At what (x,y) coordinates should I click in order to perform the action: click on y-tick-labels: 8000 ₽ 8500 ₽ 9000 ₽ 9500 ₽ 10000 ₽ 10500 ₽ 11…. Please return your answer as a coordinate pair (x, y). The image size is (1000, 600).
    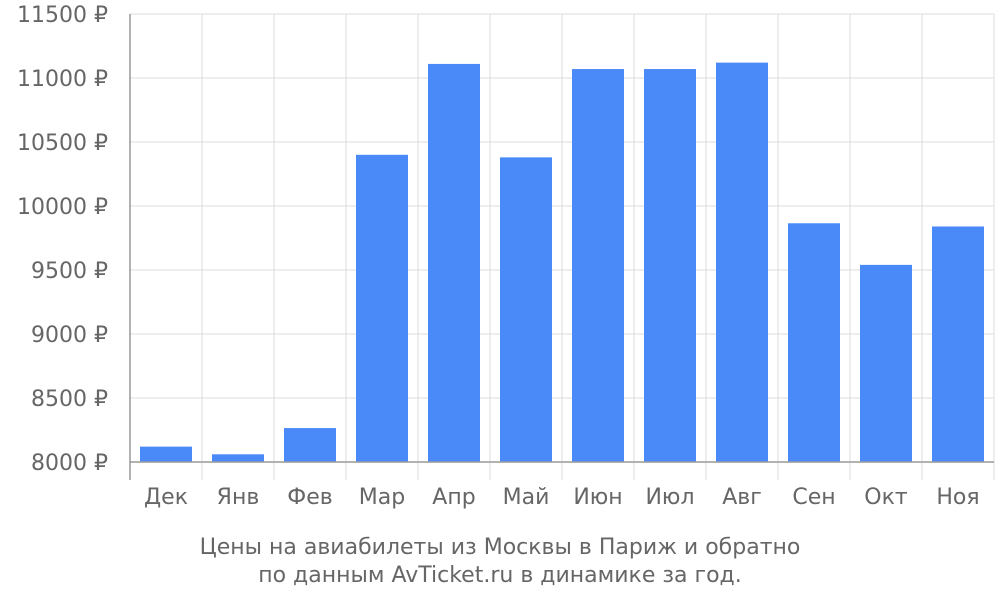
    Looking at the image, I should click on (62, 239).